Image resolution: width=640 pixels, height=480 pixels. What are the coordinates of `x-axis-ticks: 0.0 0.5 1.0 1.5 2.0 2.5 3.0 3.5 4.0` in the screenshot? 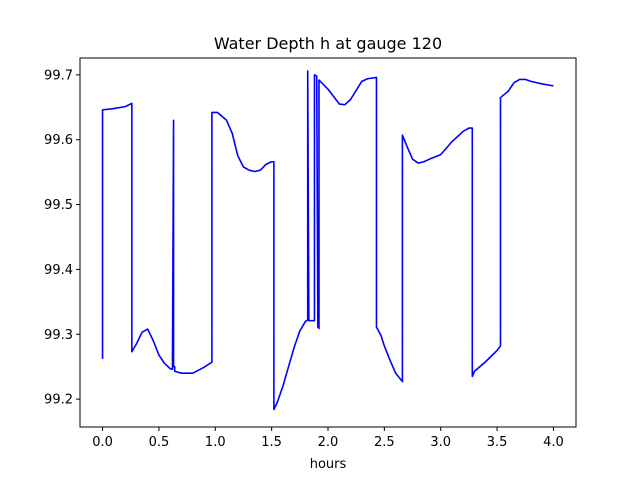 It's located at (328, 438).